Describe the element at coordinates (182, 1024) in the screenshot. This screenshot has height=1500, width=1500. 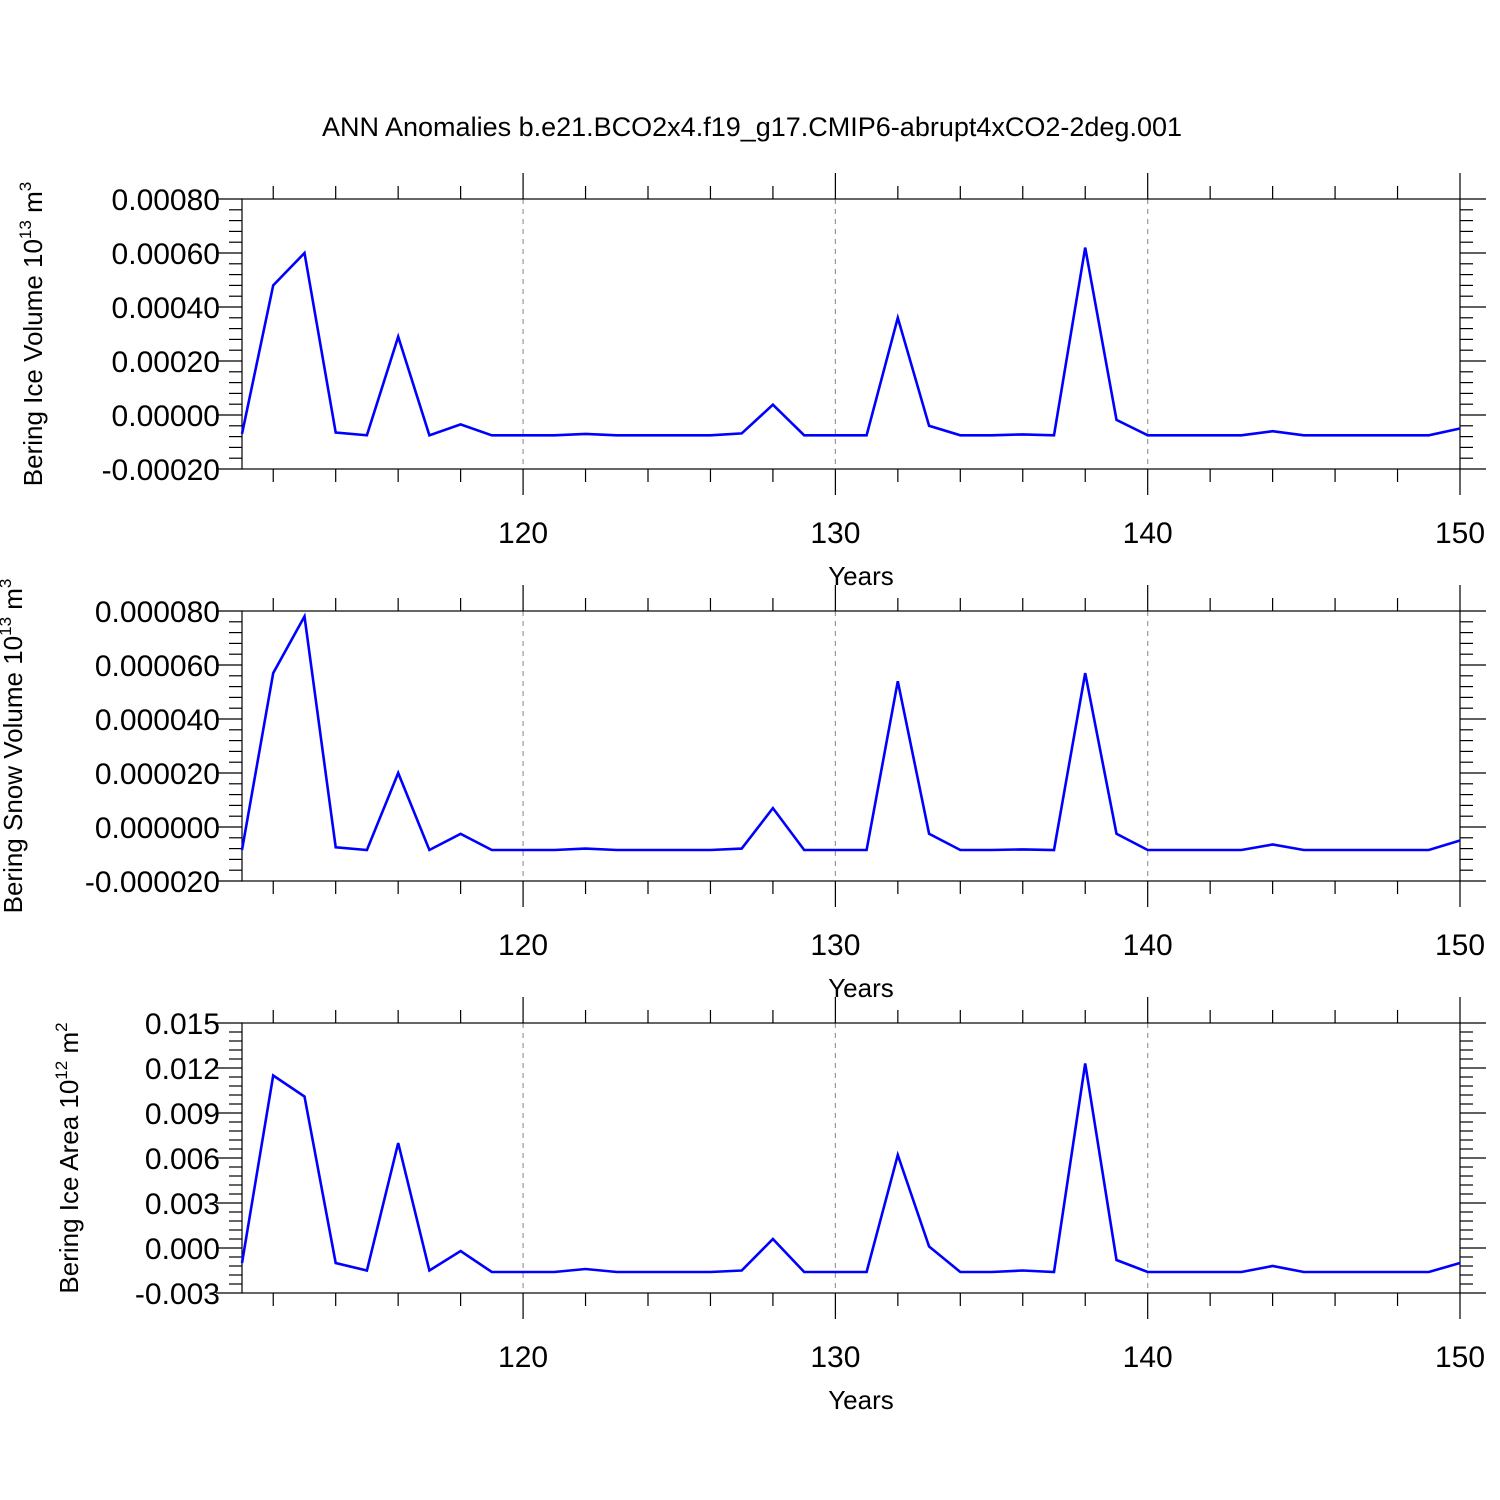
I see `y-tick-label: 0.015` at that location.